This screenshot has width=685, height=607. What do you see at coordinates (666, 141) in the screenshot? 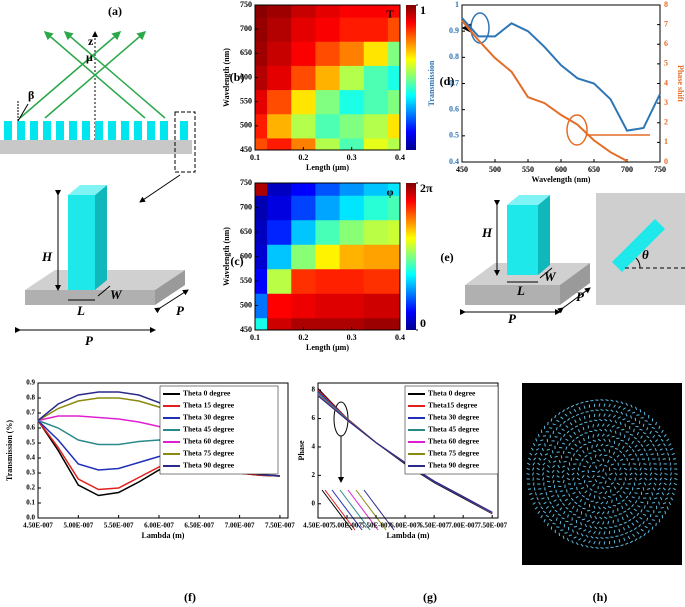
I see `y2-tick-label: 1` at bounding box center [666, 141].